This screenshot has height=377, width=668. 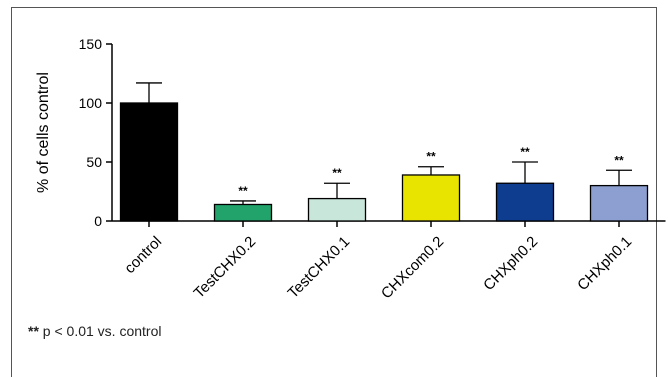 I want to click on significance-footnote: ** p < 0.01 vs. control, so click(x=94, y=331).